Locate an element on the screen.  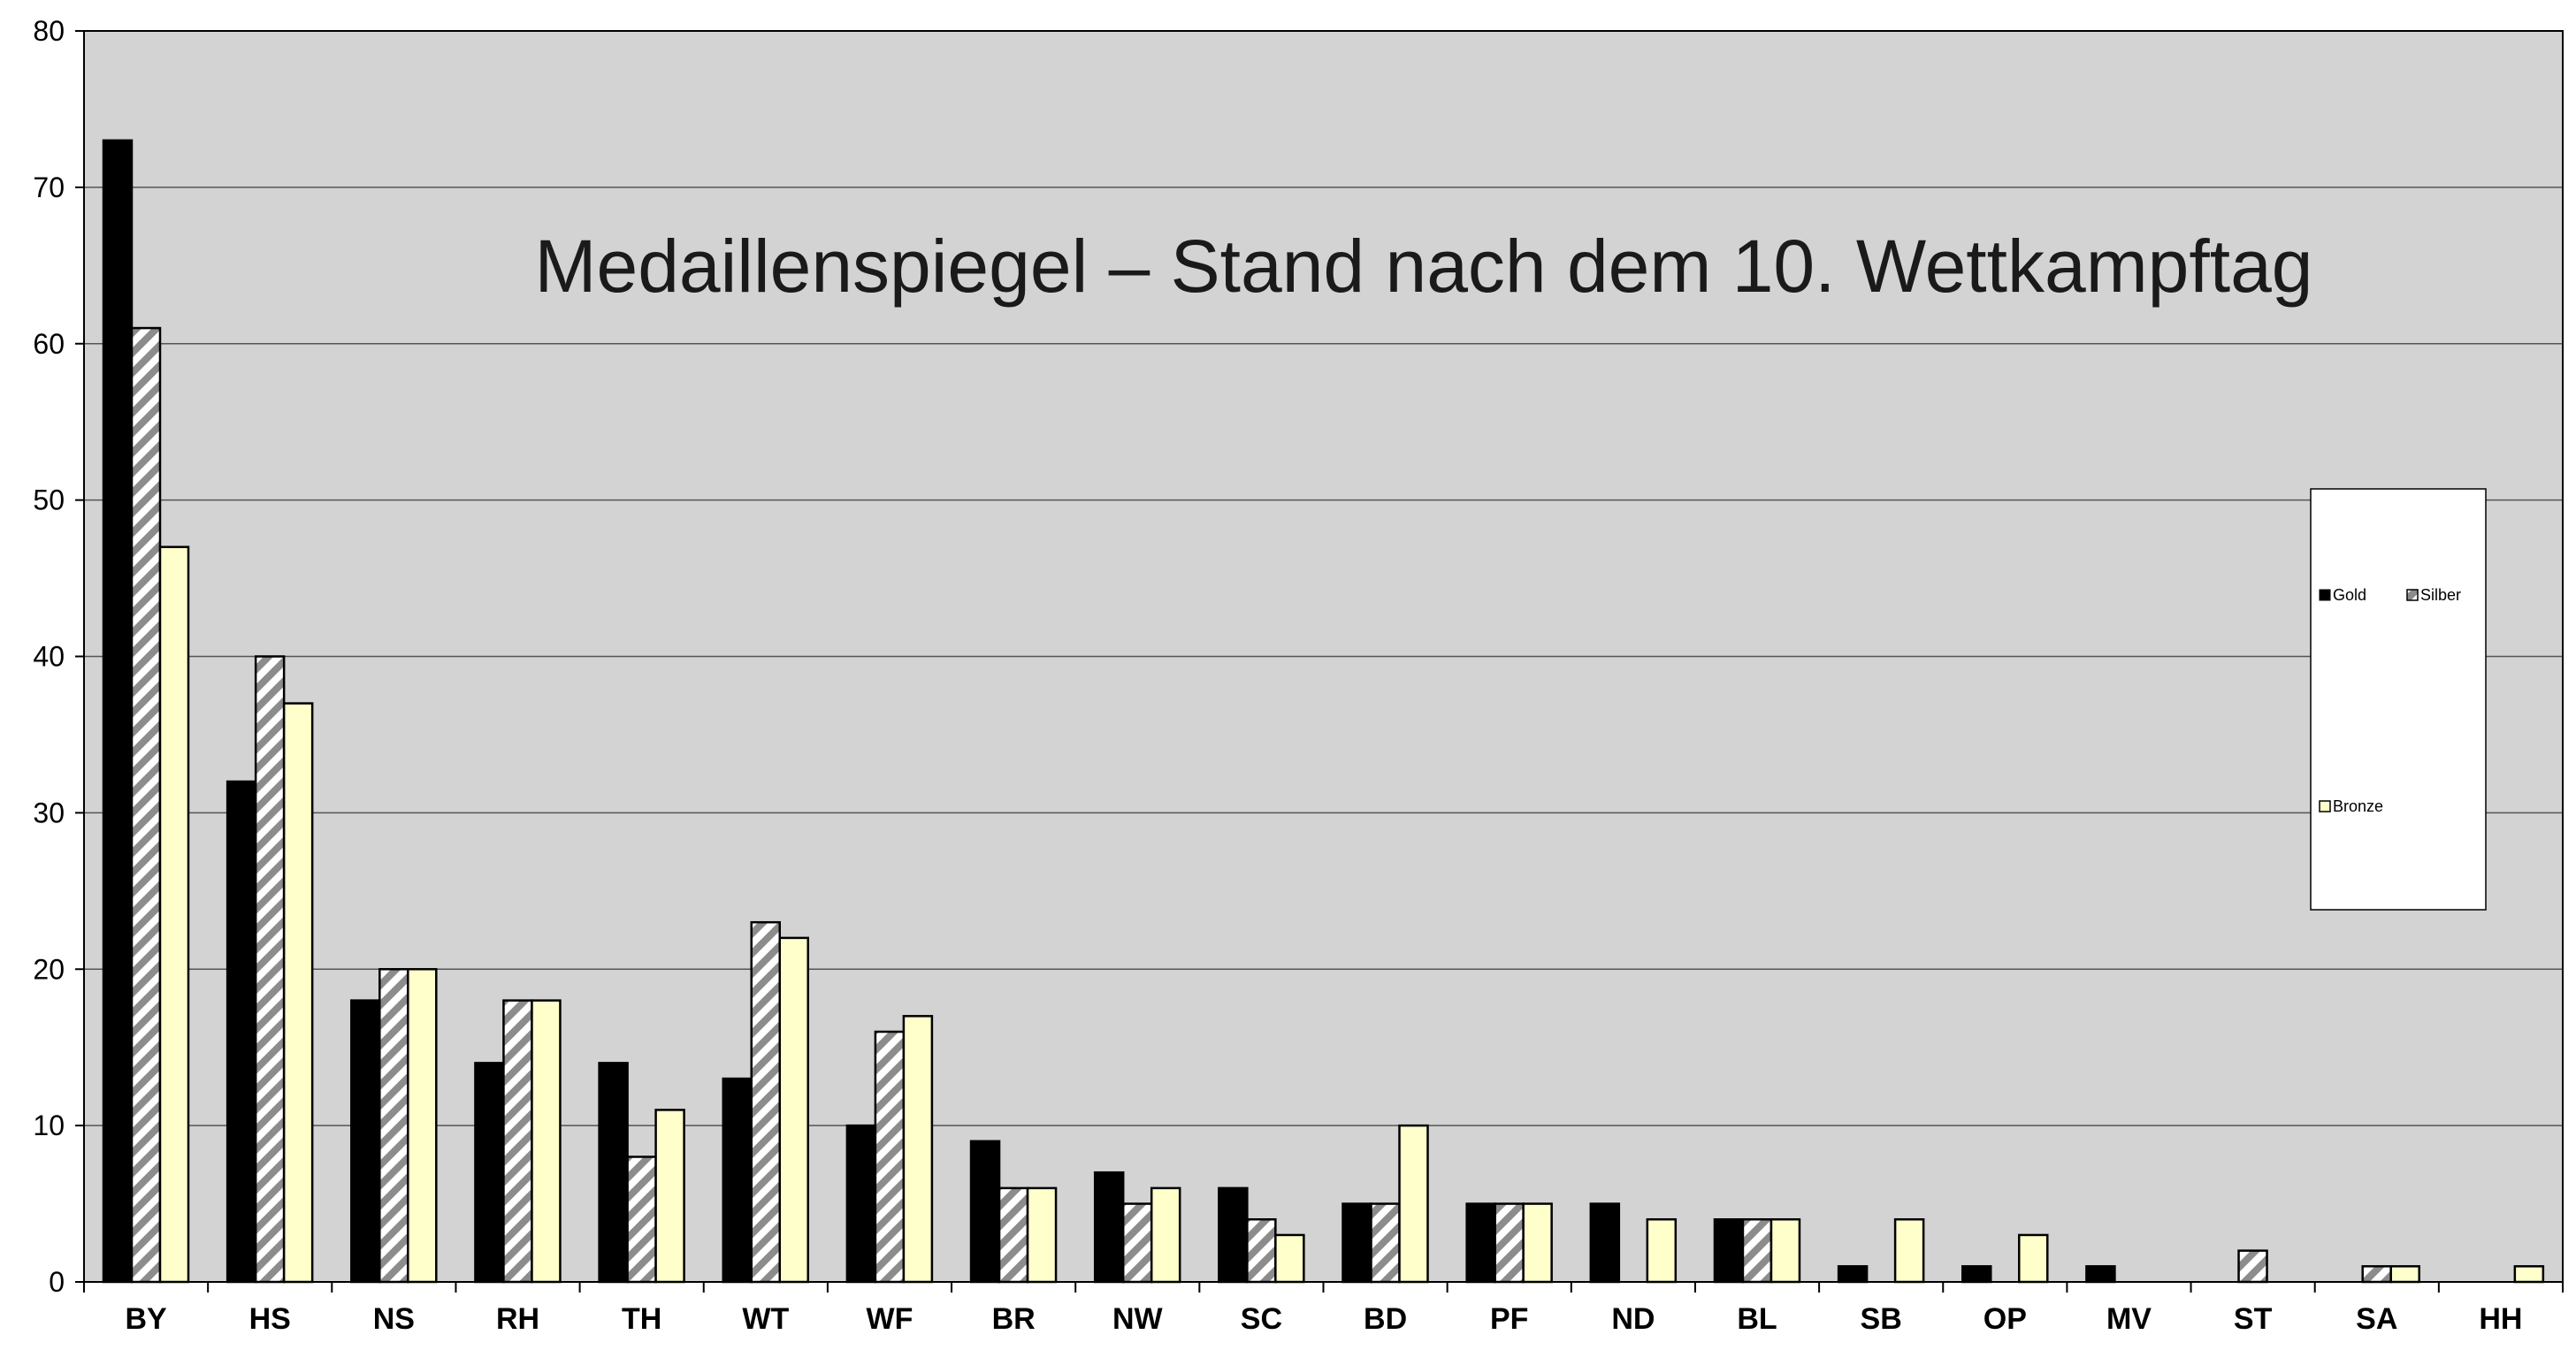
y-tick-label: 70 is located at coordinates (49, 187).